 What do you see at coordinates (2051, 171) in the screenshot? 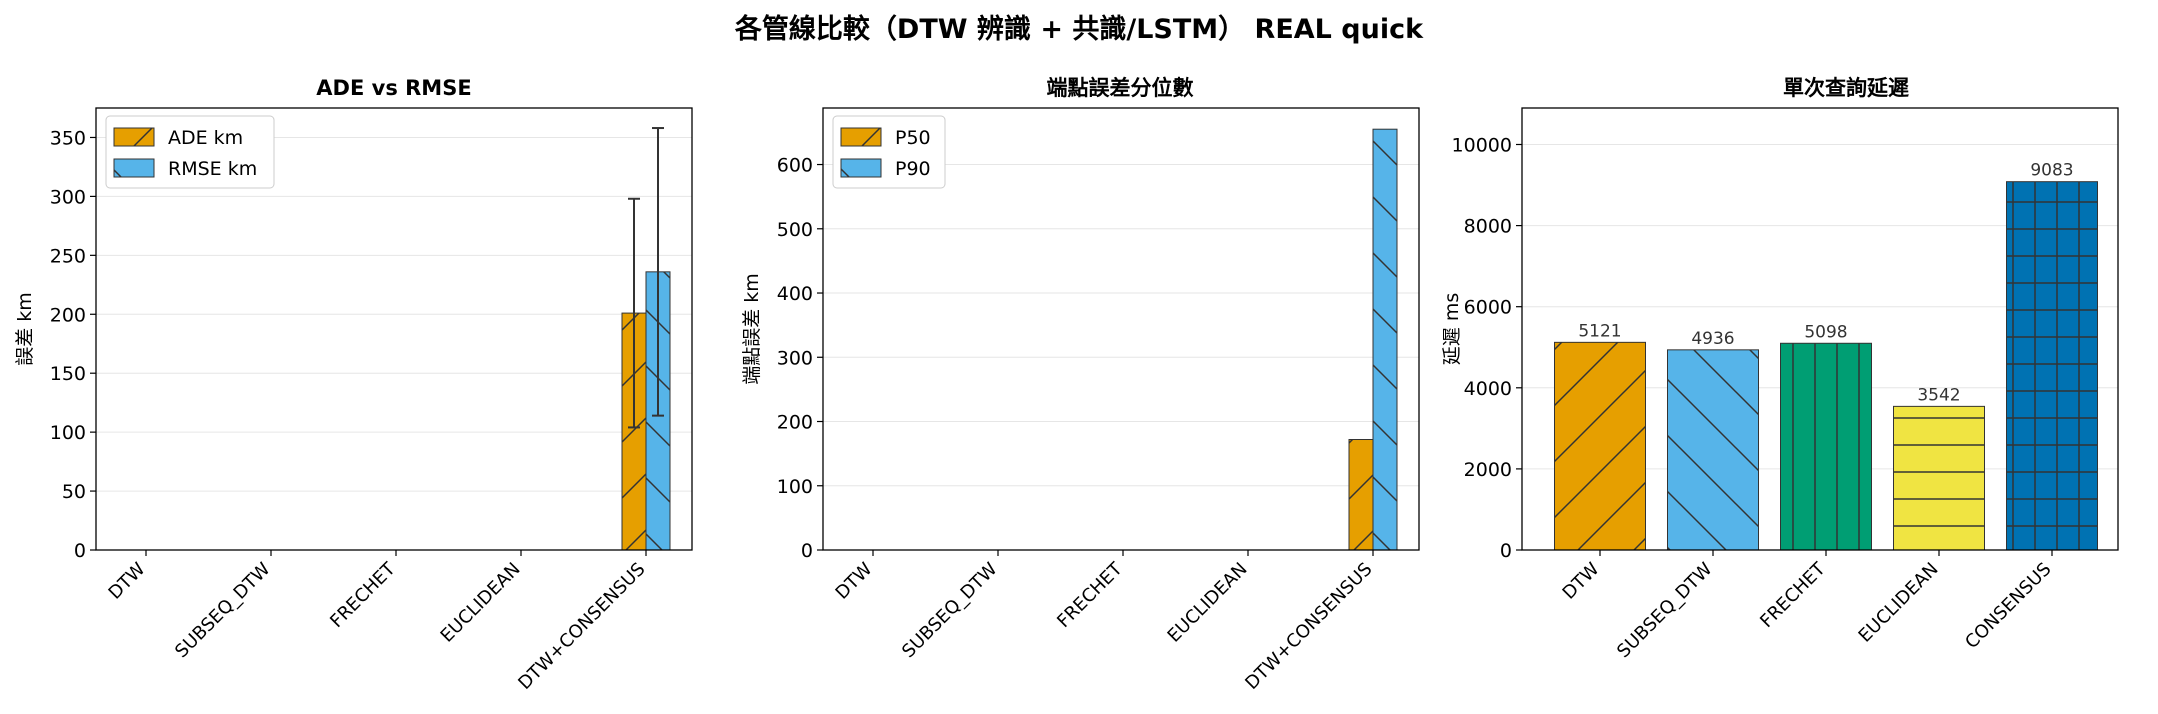
I see `data-label: 9083` at bounding box center [2051, 171].